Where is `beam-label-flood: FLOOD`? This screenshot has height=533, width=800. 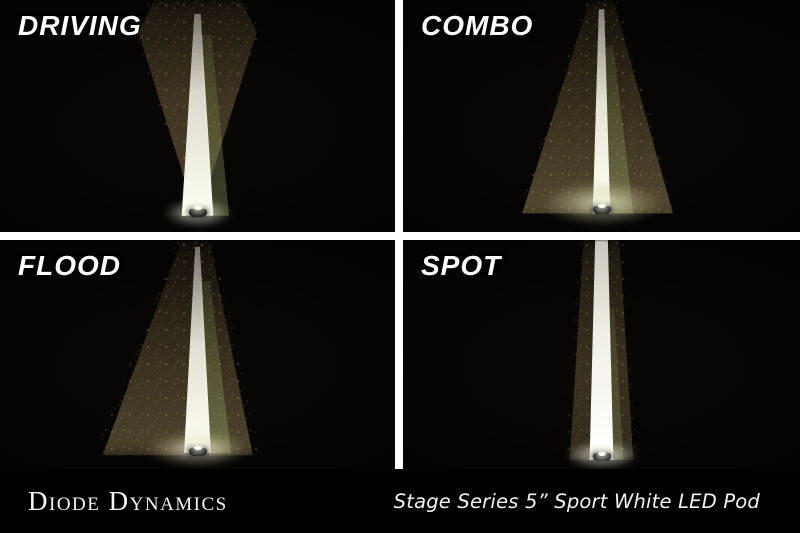
beam-label-flood: FLOOD is located at coordinates (69, 265).